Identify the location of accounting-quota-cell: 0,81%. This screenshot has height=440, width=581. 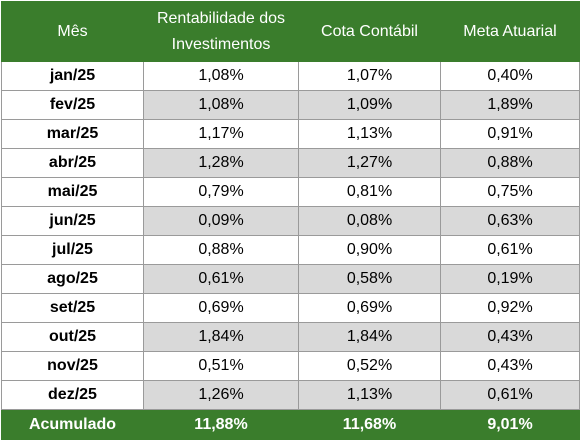
(369, 192).